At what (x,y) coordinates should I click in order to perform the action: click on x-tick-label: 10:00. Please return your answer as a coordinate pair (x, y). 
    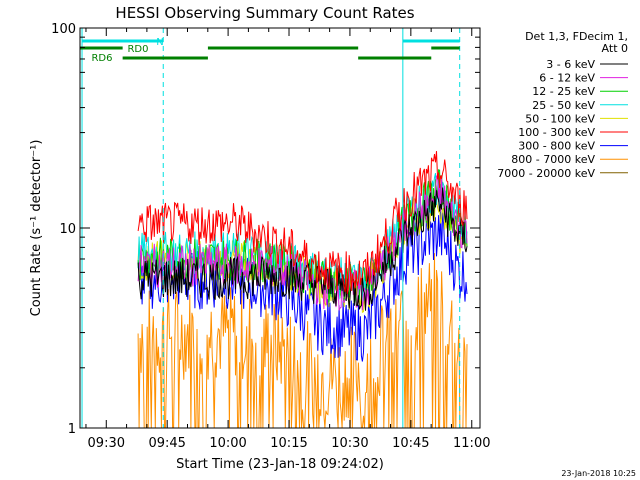
    Looking at the image, I should click on (227, 443).